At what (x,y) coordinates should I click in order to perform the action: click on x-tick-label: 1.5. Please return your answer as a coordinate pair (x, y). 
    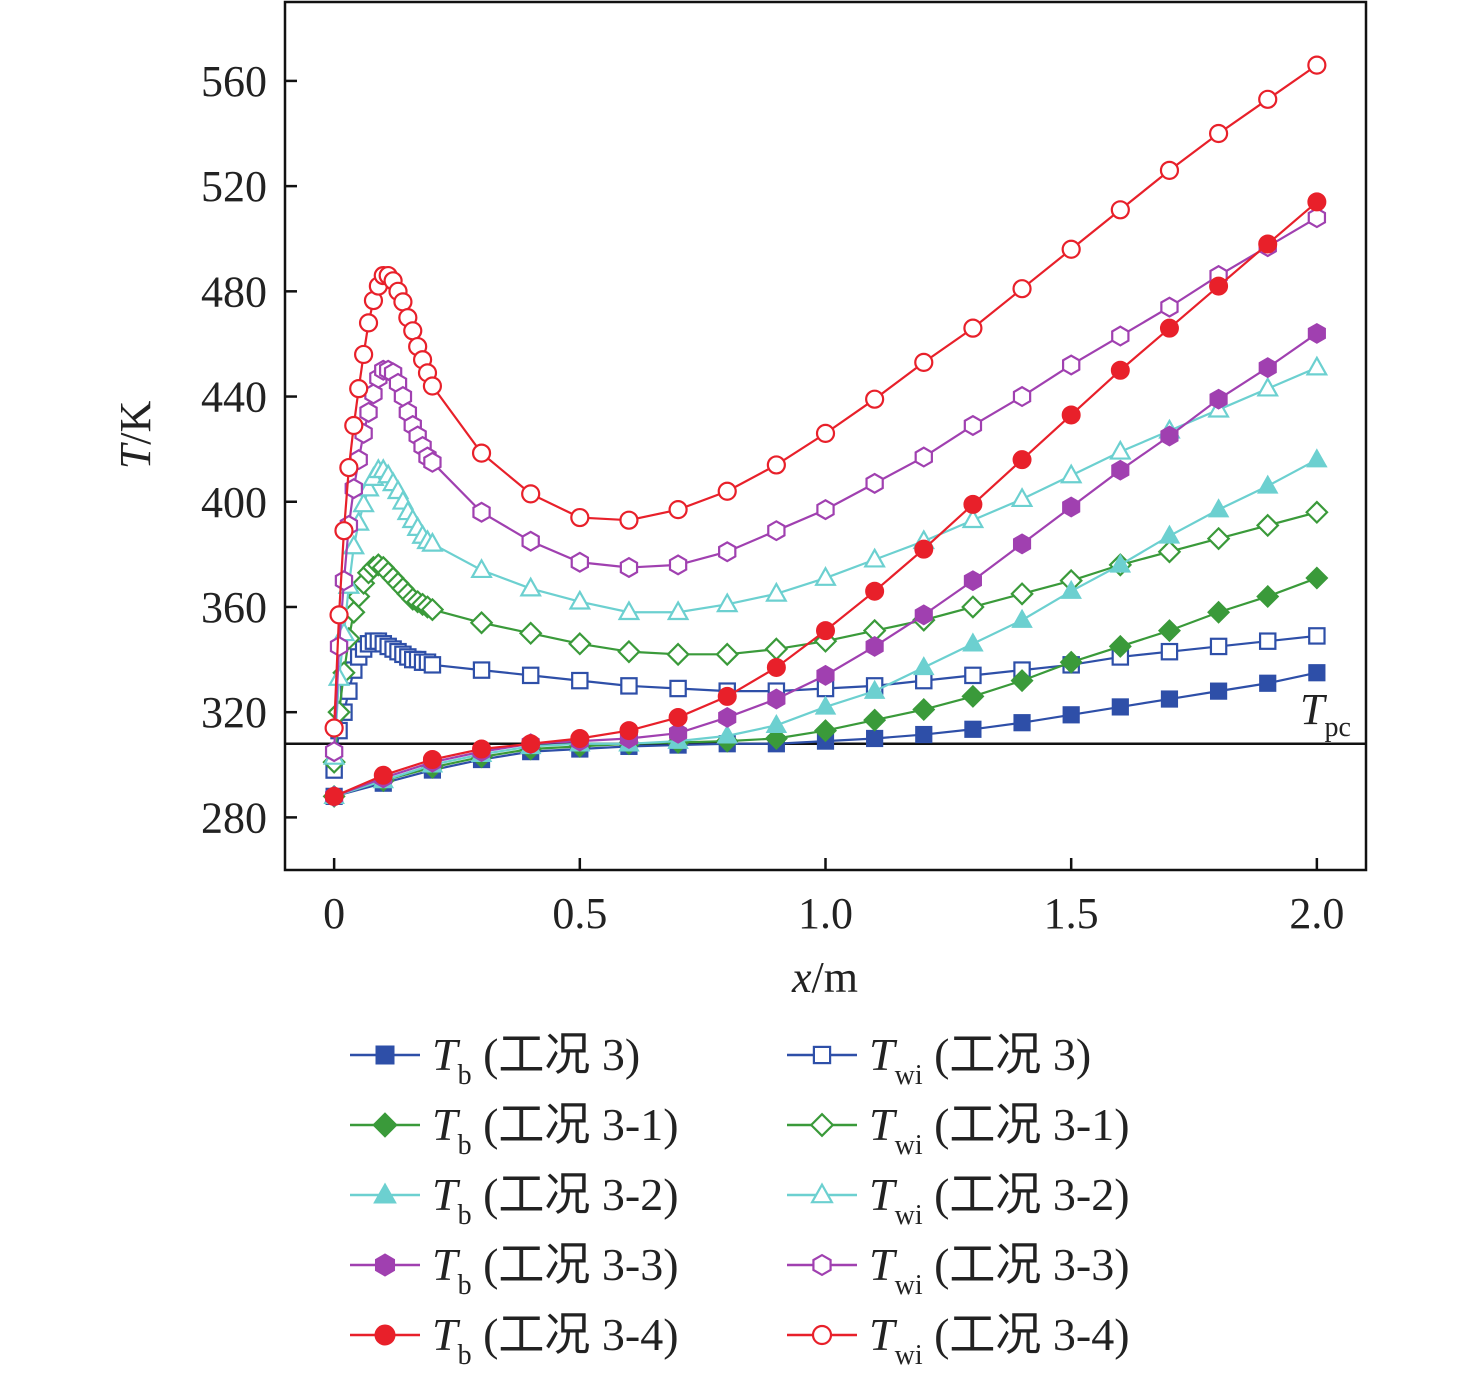
    Looking at the image, I should click on (1071, 913).